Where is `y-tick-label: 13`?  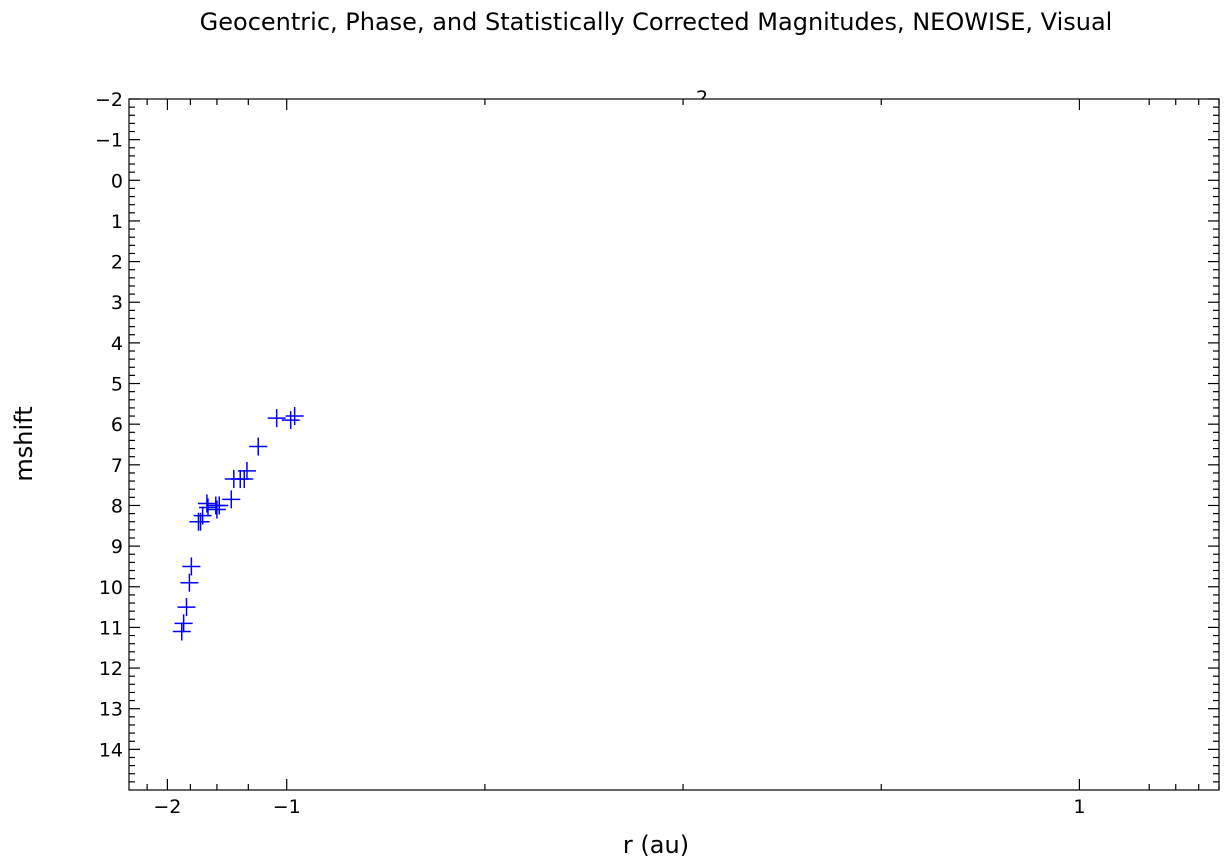
y-tick-label: 13 is located at coordinates (111, 710).